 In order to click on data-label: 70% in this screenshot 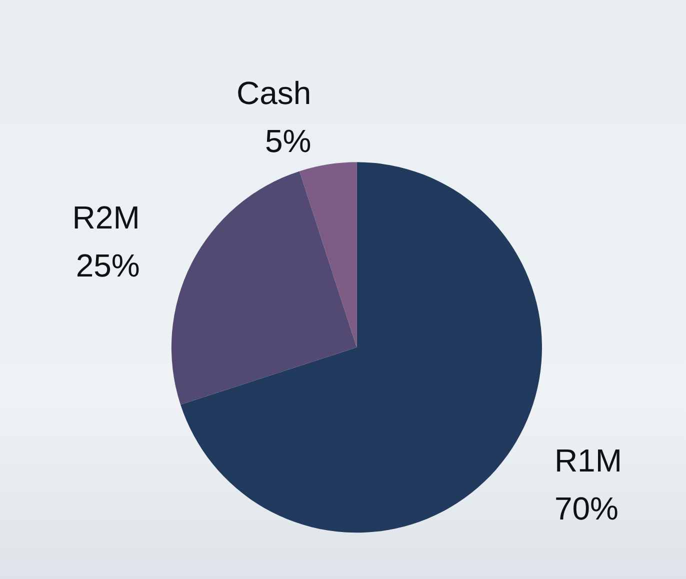, I will do `click(586, 508)`.